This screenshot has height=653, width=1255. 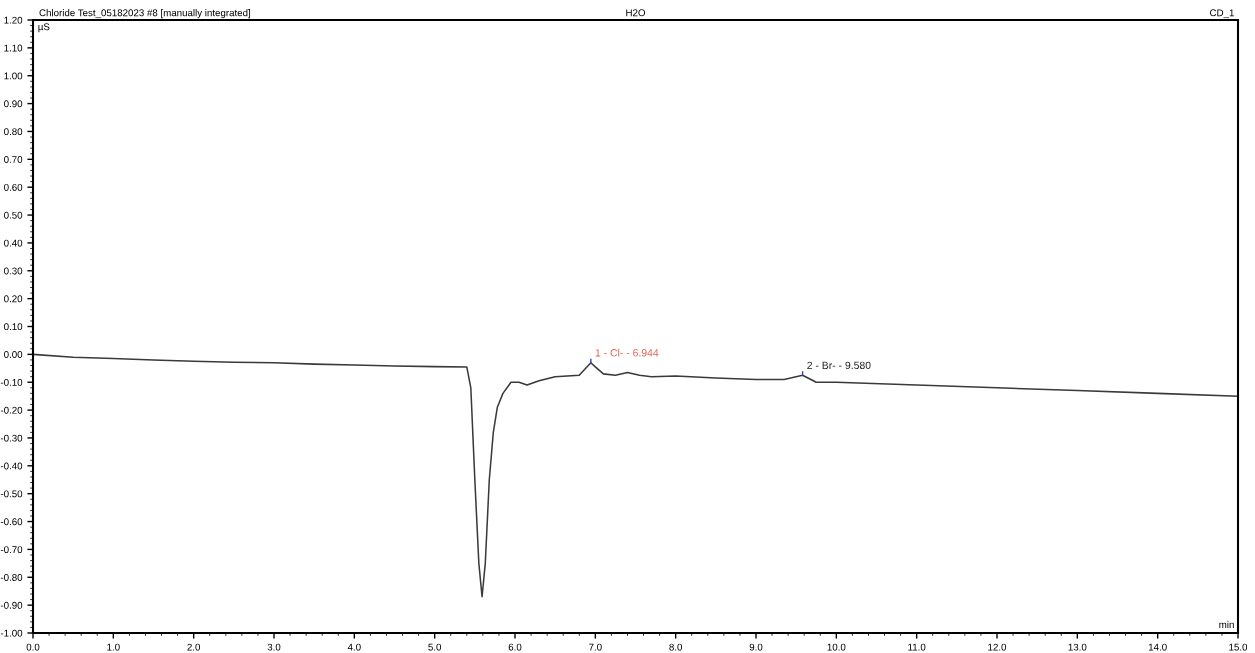 I want to click on x-tick-label: 1.0, so click(x=113, y=647).